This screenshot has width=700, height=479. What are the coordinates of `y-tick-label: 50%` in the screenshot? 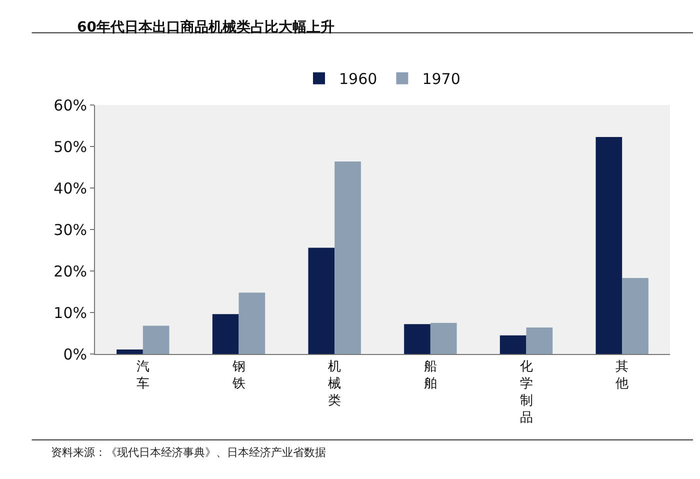 It's located at (70, 147).